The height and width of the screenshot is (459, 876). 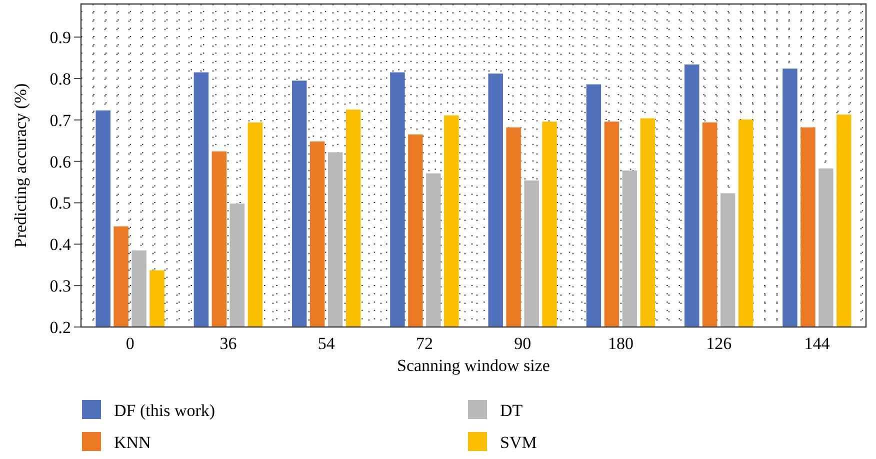 What do you see at coordinates (130, 343) in the screenshot?
I see `x-tick-label: 0` at bounding box center [130, 343].